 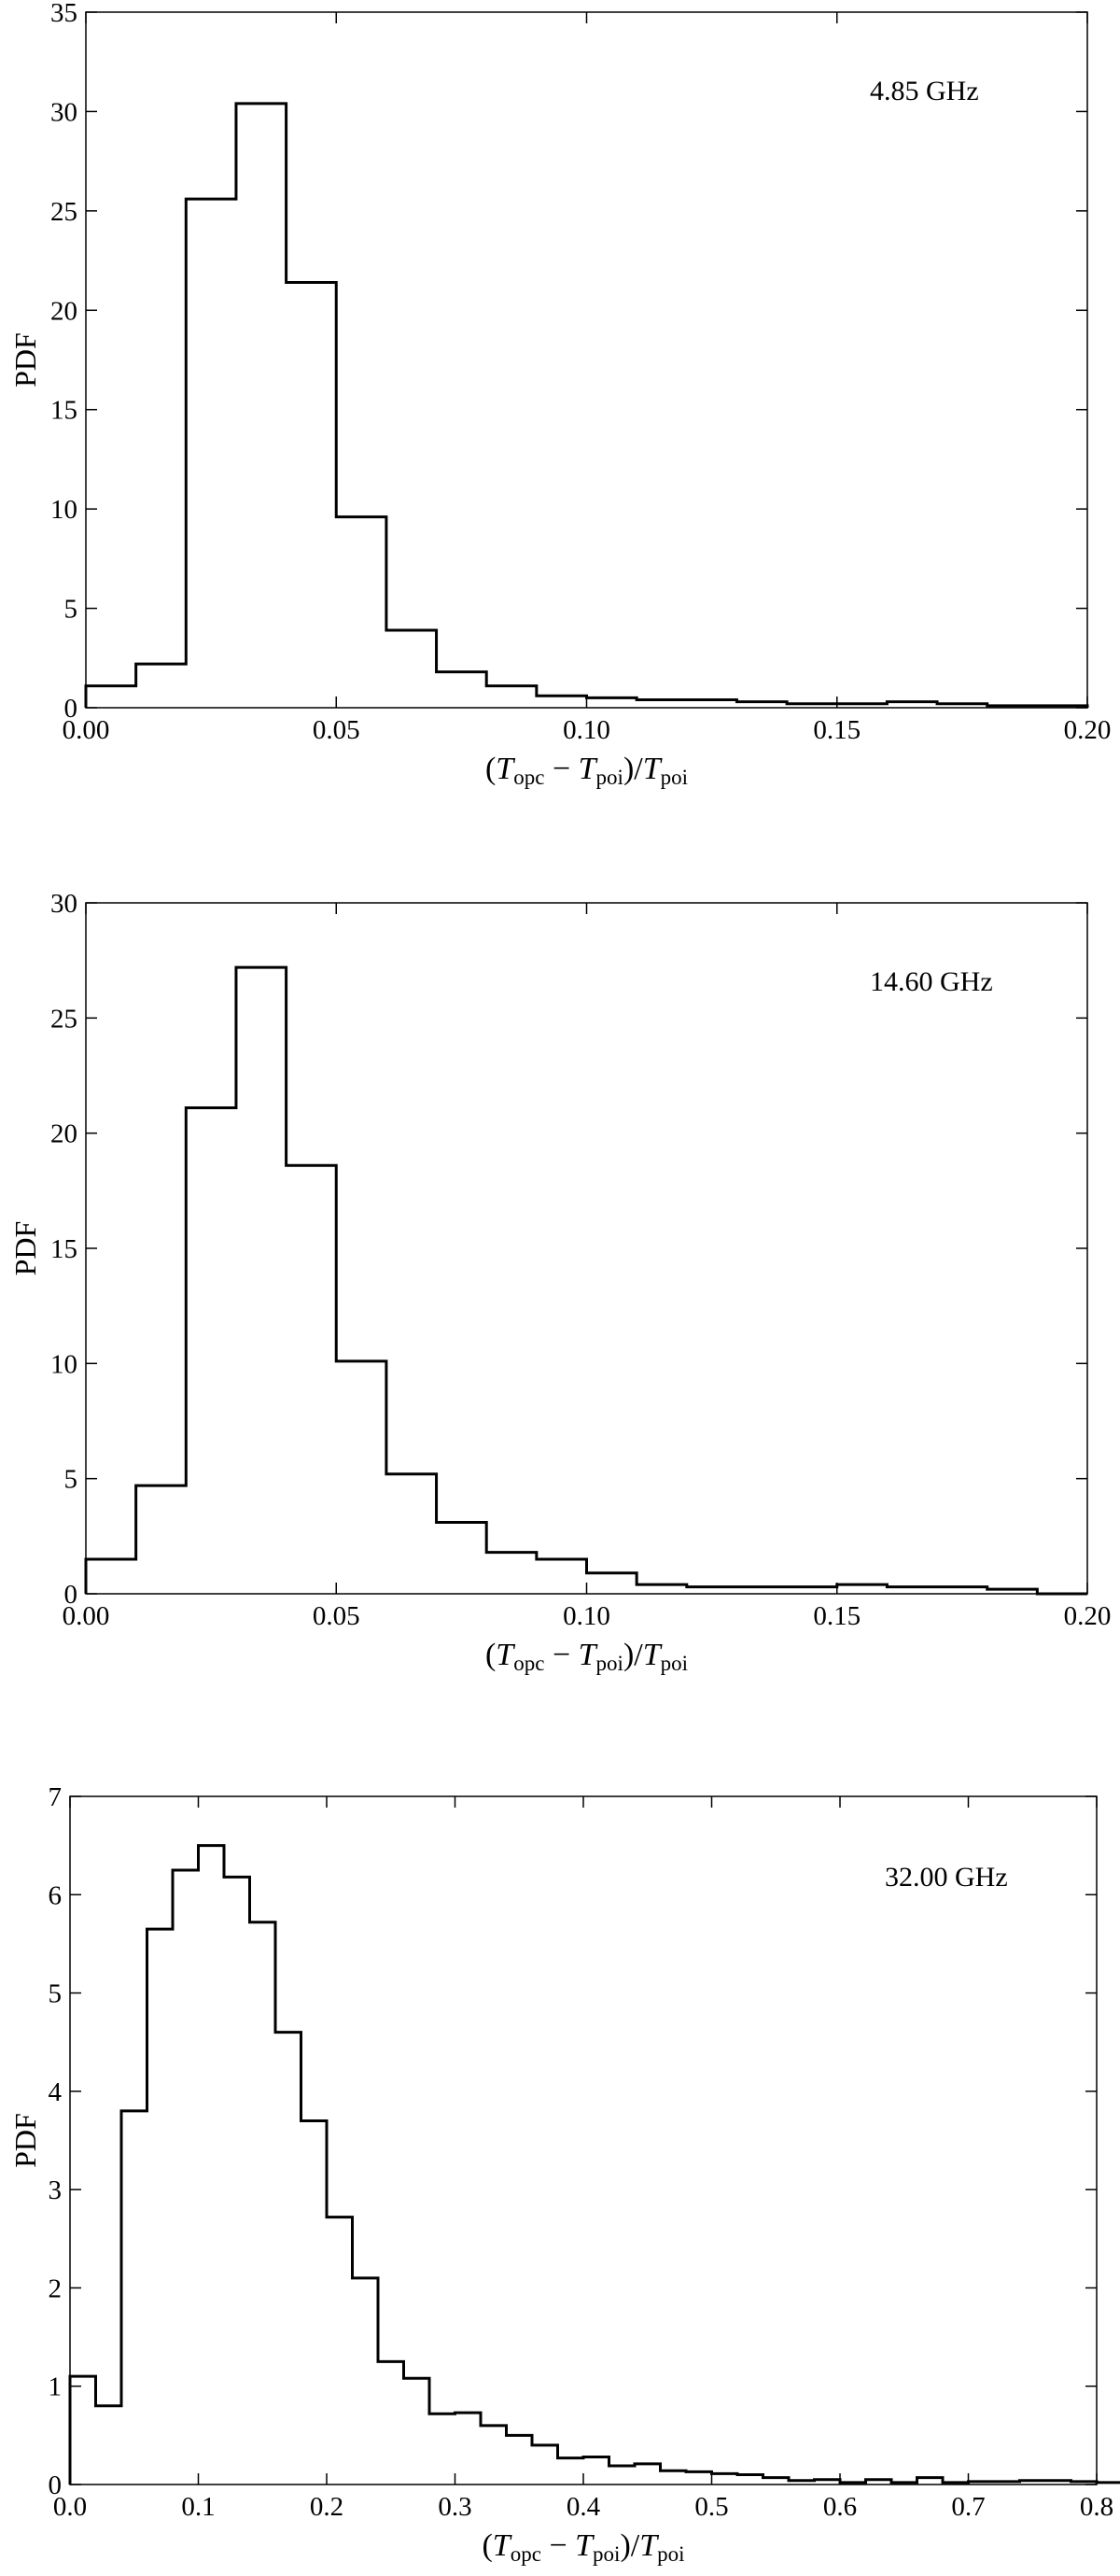 What do you see at coordinates (931, 981) in the screenshot?
I see `frequency-annotation: 14.60 GHz` at bounding box center [931, 981].